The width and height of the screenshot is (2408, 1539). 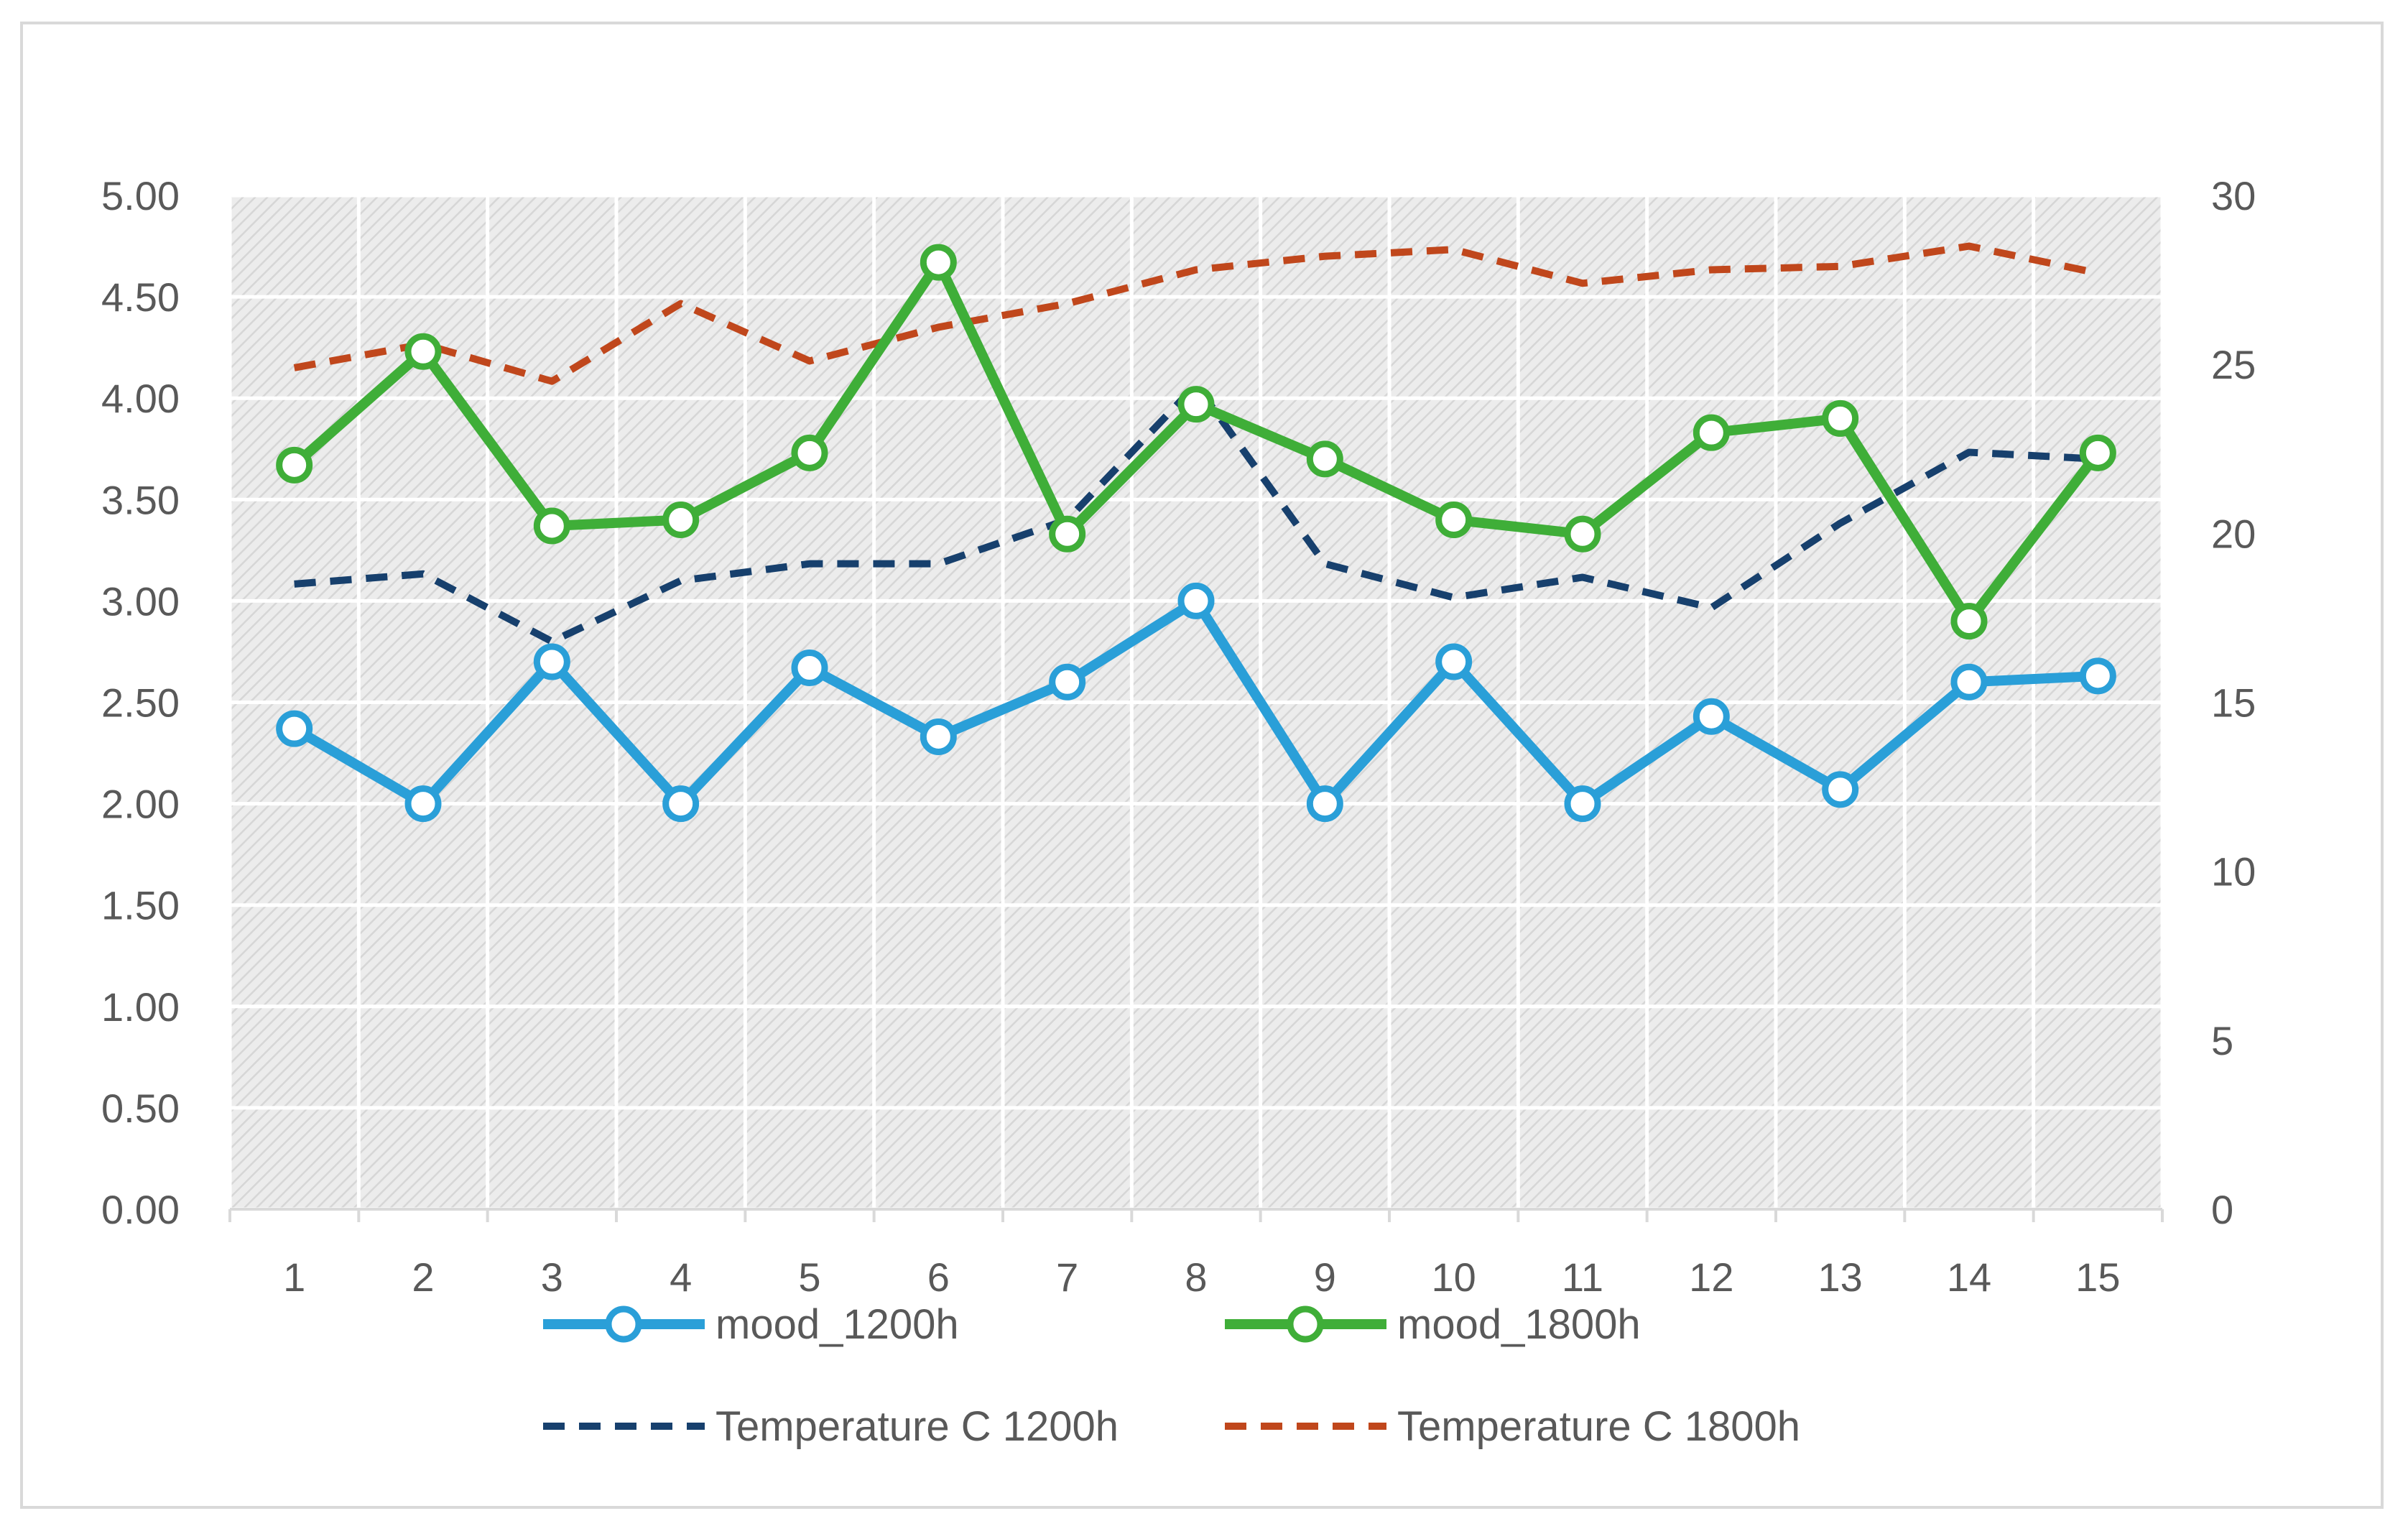 What do you see at coordinates (140, 1007) in the screenshot?
I see `y-left-tick-label: 1.00` at bounding box center [140, 1007].